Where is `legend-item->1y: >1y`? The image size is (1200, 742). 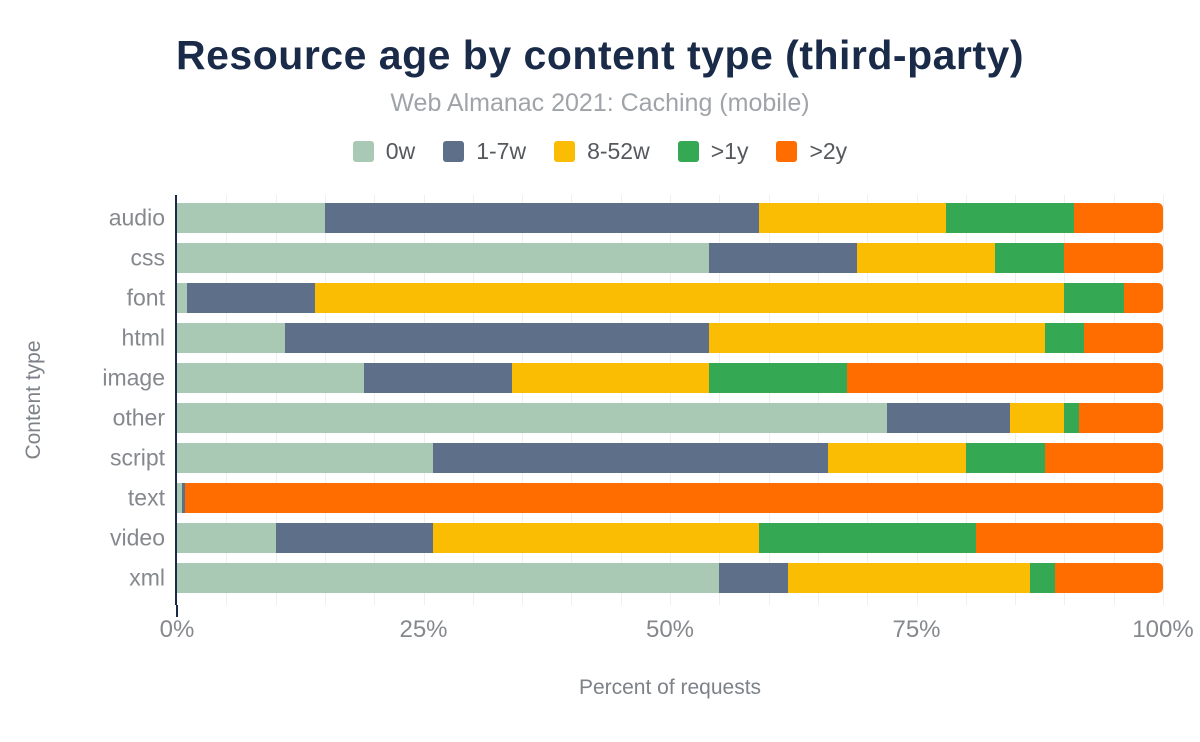
legend-item->1y: >1y is located at coordinates (713, 151).